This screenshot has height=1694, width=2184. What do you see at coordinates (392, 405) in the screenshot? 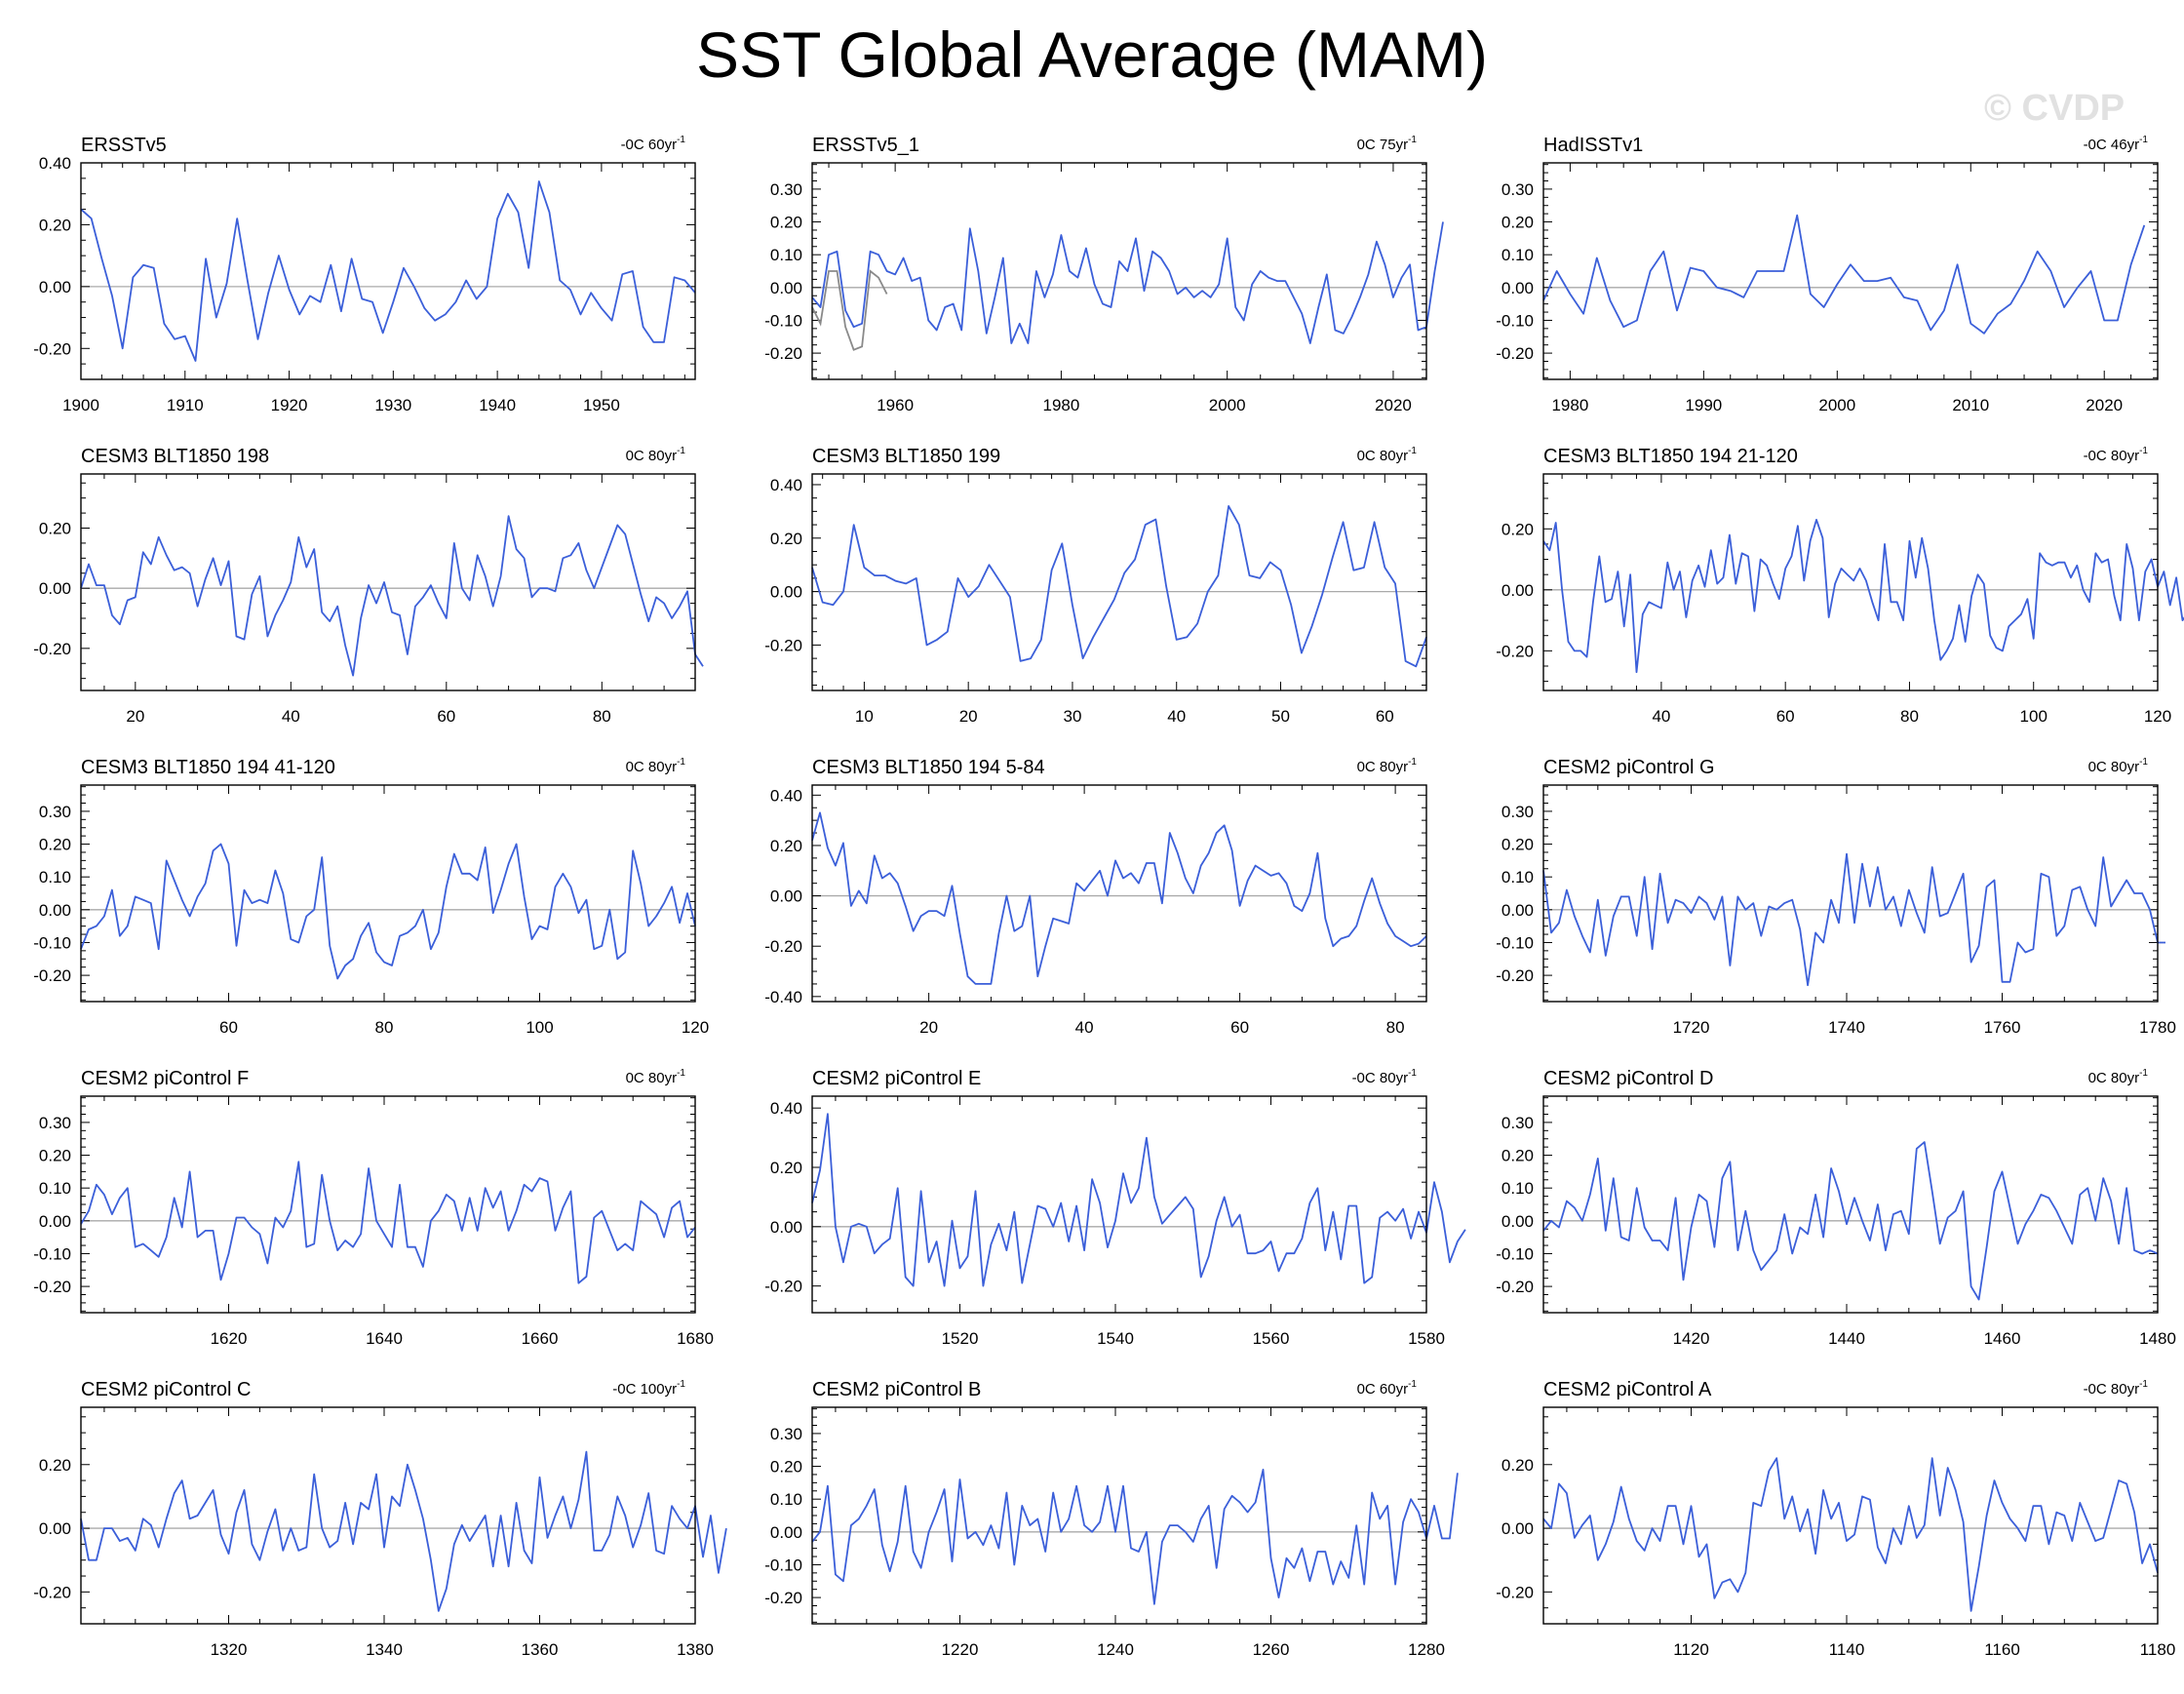
I see `x-tick-label: 1930` at bounding box center [392, 405].